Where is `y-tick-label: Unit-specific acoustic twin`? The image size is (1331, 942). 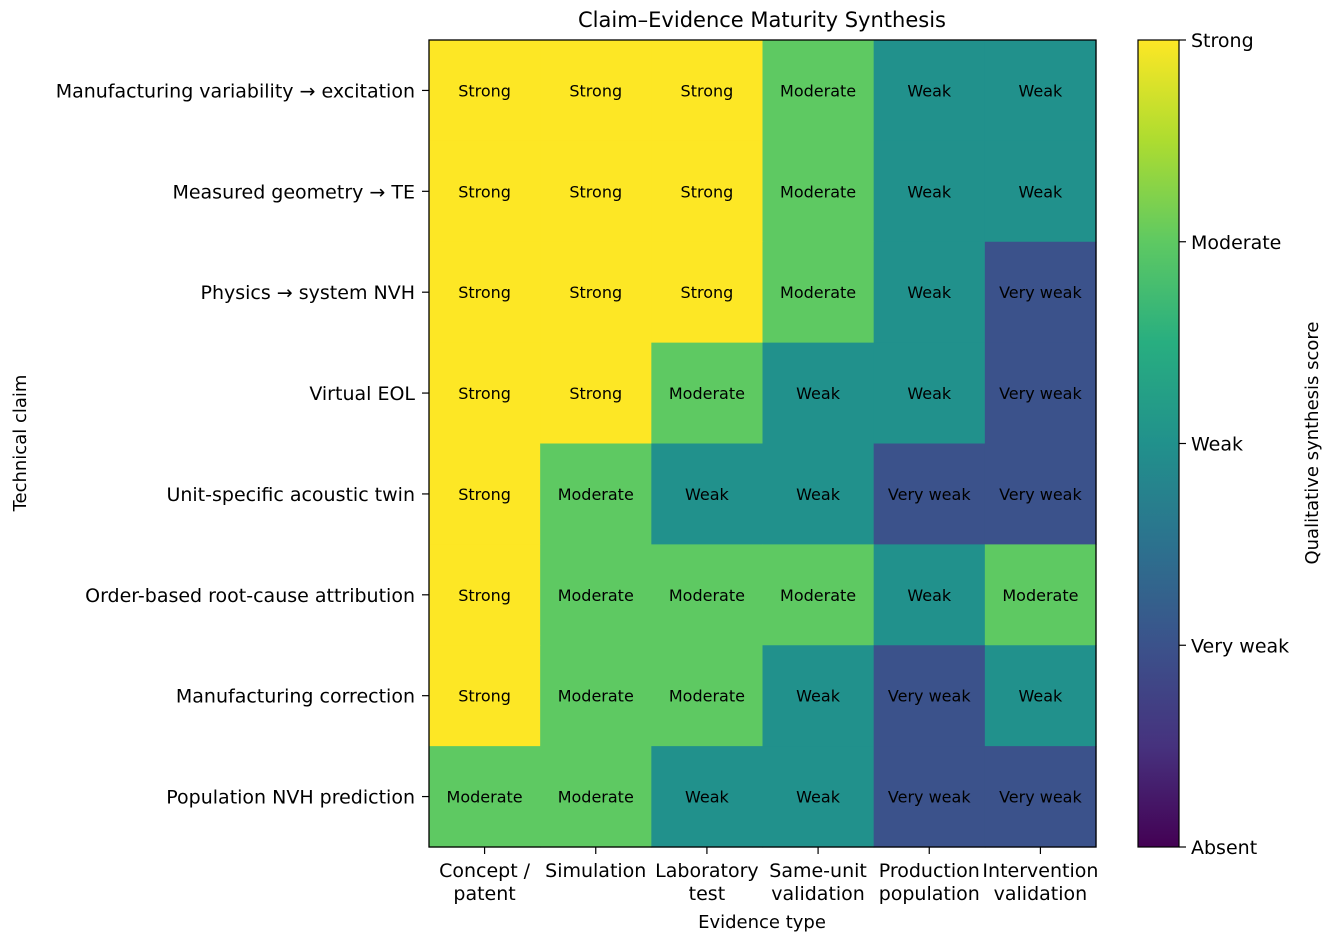 y-tick-label: Unit-specific acoustic twin is located at coordinates (290, 495).